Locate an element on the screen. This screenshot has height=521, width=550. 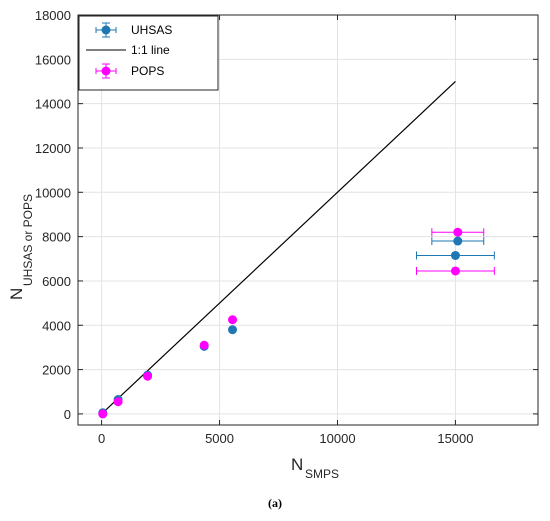
y-tick-label: 12000 is located at coordinates (53, 148).